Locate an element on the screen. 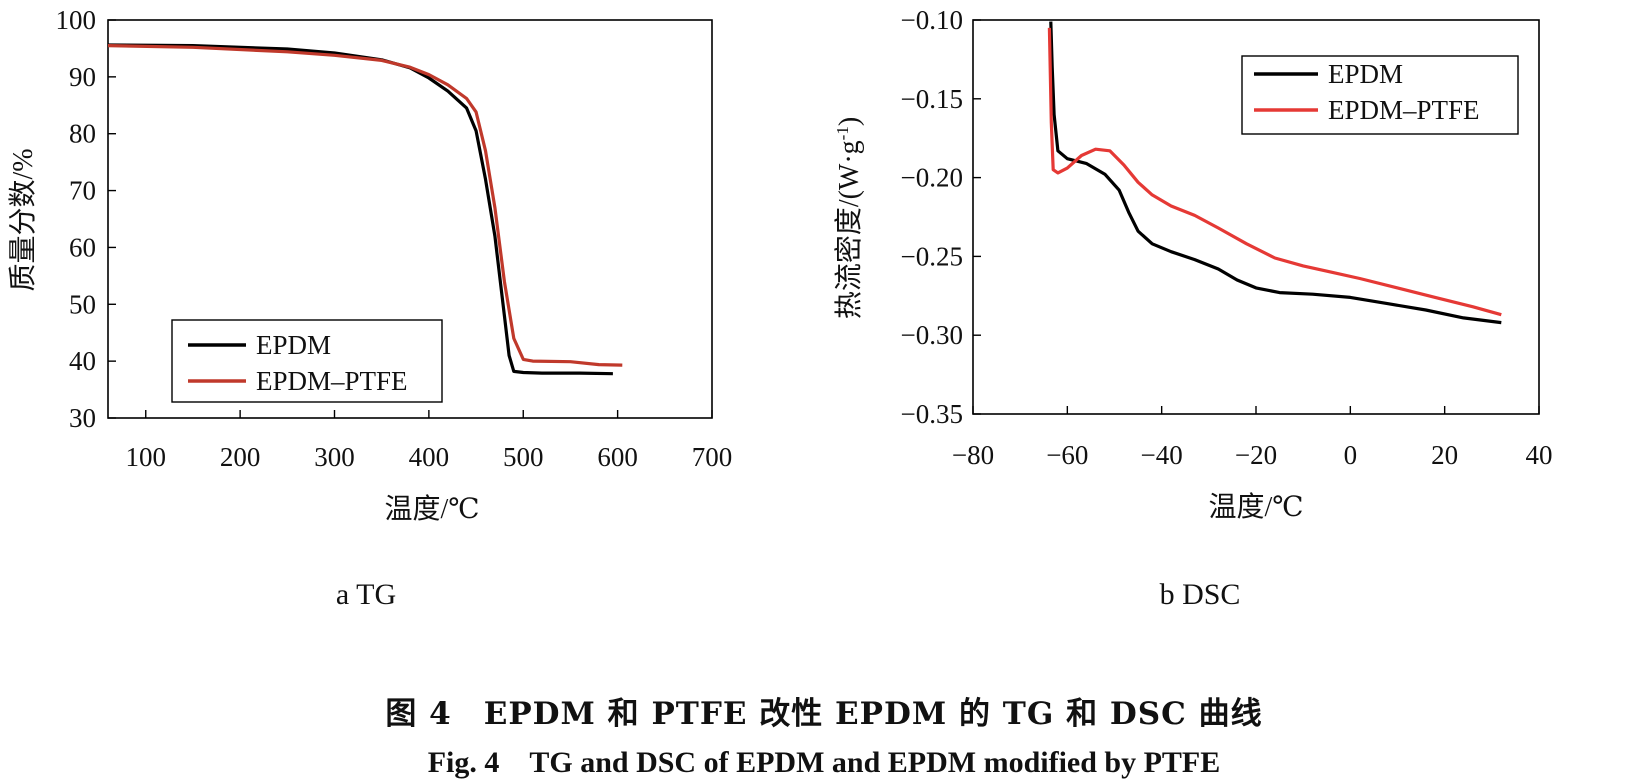 This screenshot has height=784, width=1648. y-tick-label: 70 is located at coordinates (82, 191).